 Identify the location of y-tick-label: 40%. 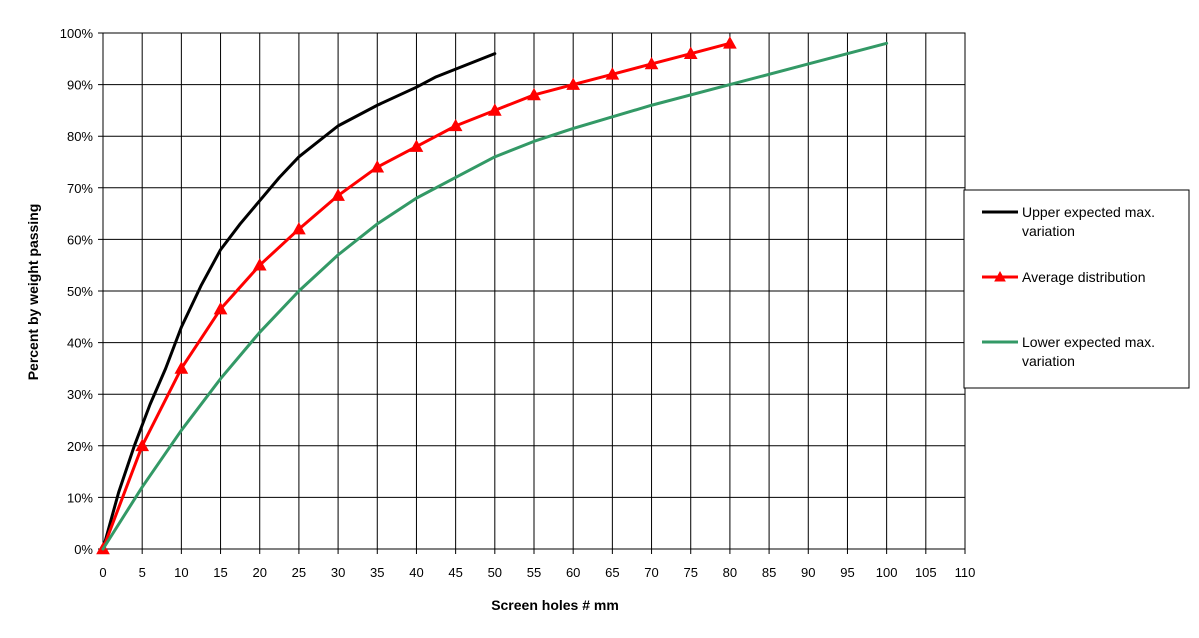
(80, 343).